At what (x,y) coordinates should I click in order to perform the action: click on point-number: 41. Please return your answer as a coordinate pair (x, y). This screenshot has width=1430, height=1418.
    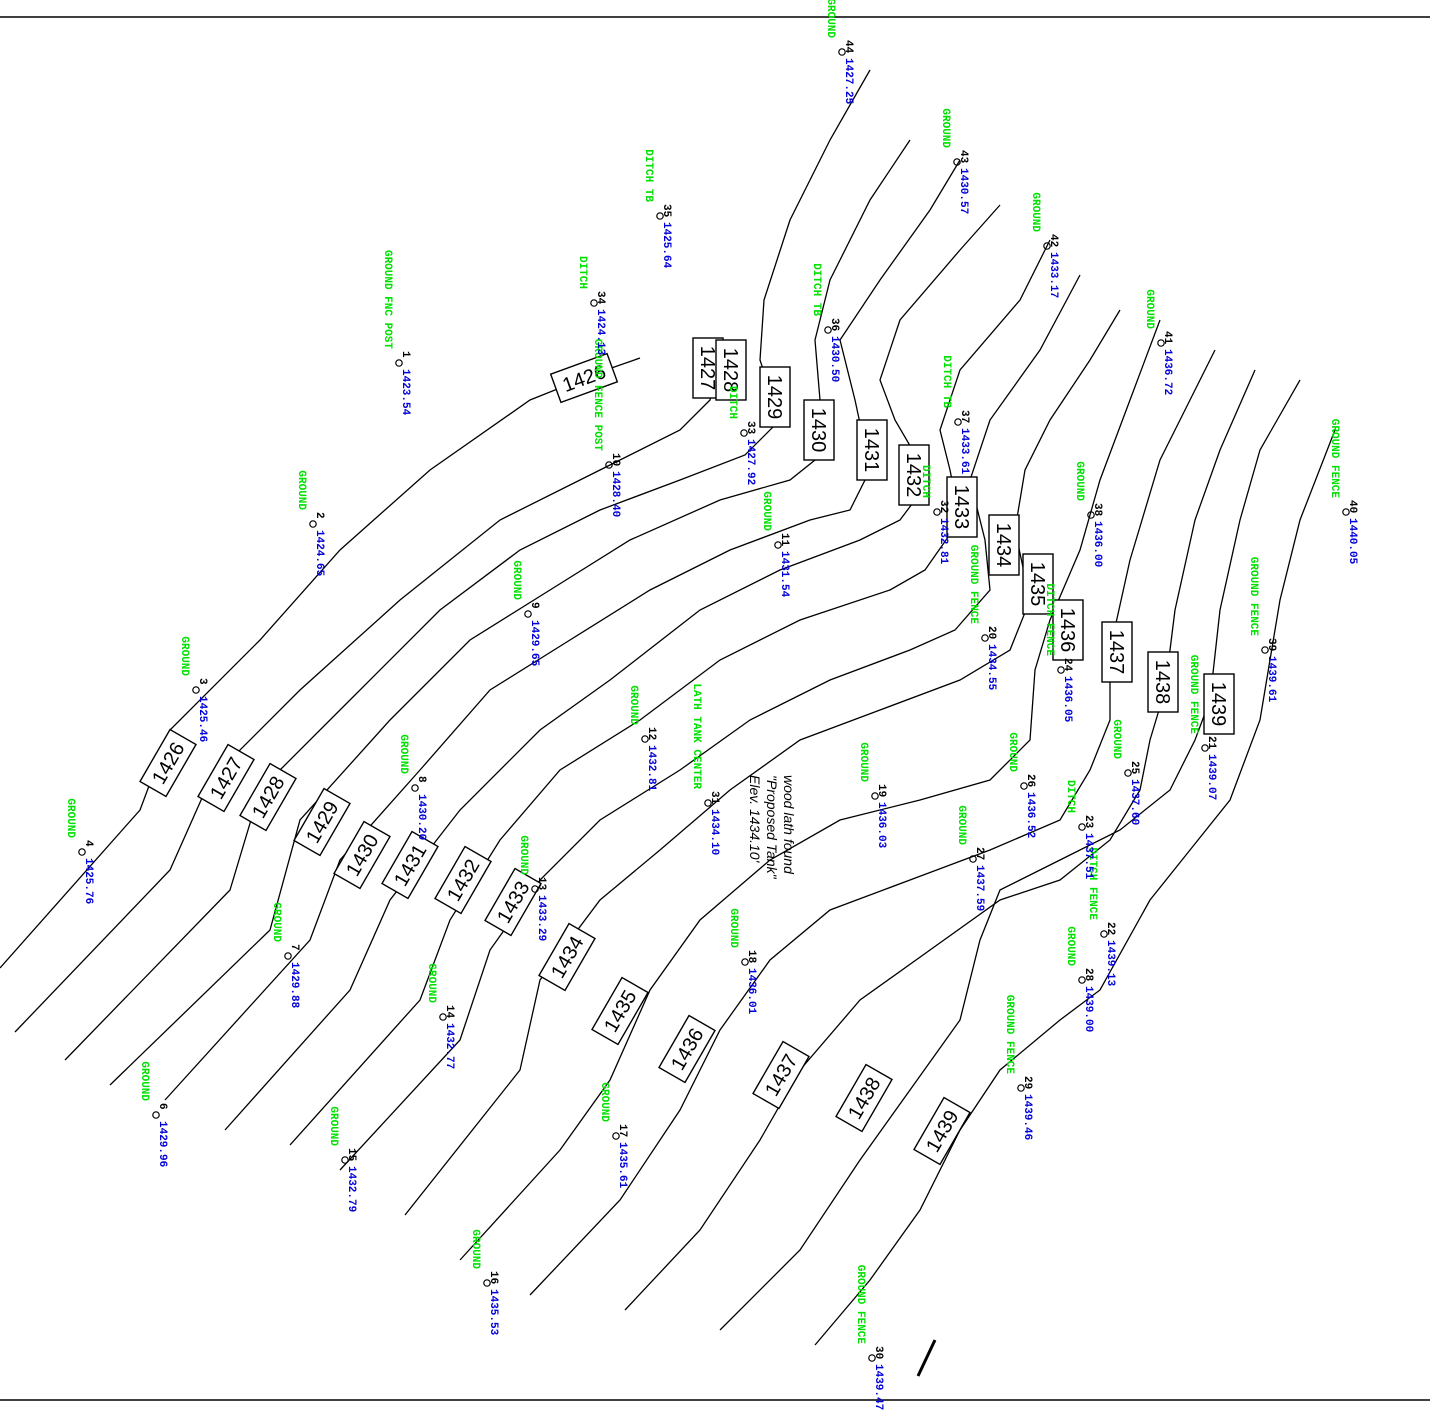
    Looking at the image, I should click on (1167, 338).